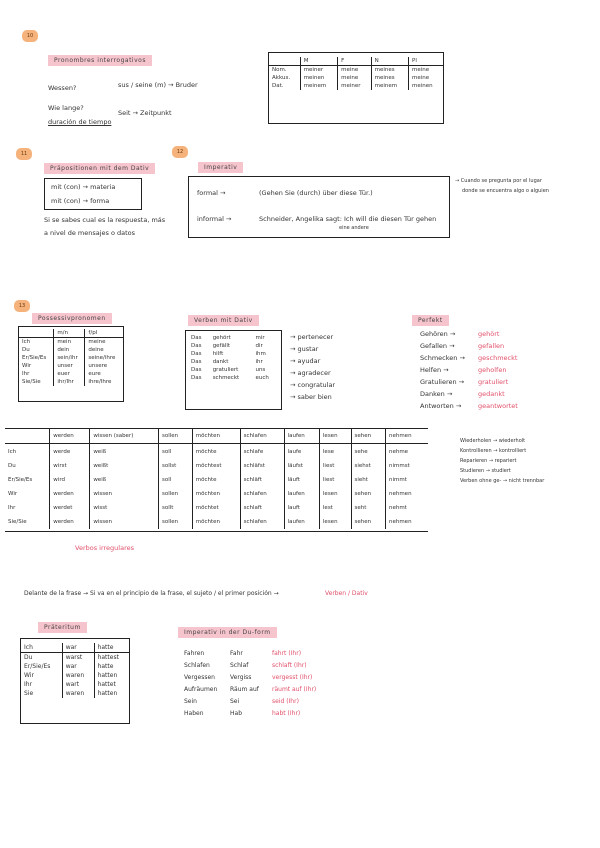  What do you see at coordinates (196, 346) in the screenshot?
I see `cell: Das` at bounding box center [196, 346].